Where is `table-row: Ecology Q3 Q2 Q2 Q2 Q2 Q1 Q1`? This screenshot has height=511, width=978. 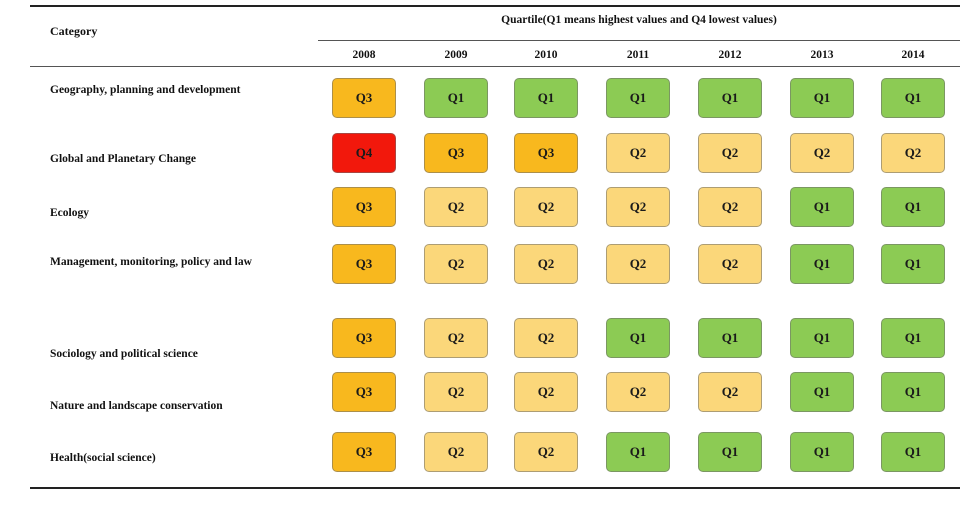 table-row: Ecology Q3 Q2 Q2 Q2 Q2 Q1 Q1 is located at coordinates (489, 214).